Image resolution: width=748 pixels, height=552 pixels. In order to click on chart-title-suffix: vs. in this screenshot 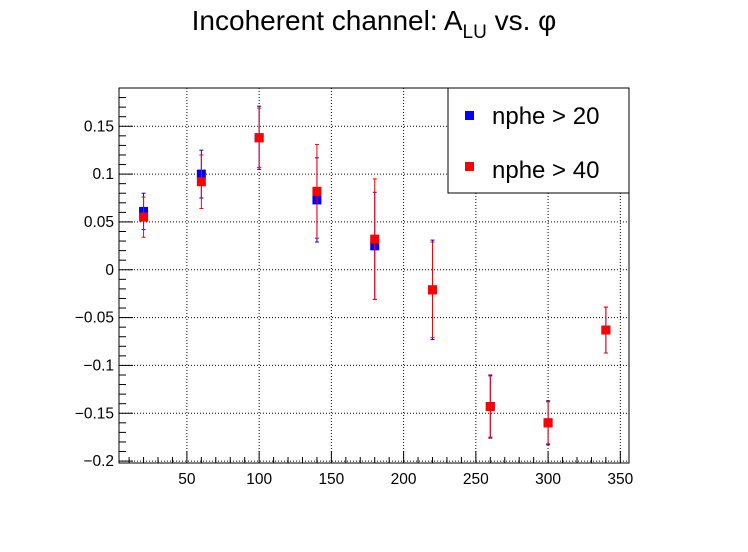, I will do `click(512, 20)`.